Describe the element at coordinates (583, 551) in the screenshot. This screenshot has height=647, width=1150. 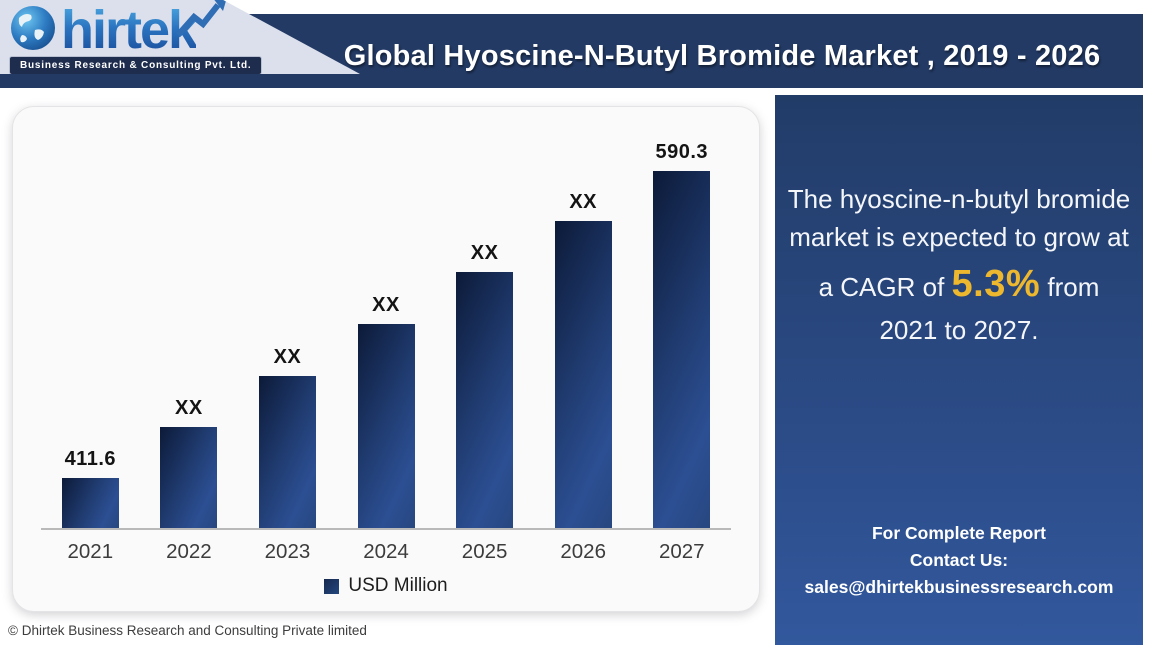
I see `year-label: 2026` at that location.